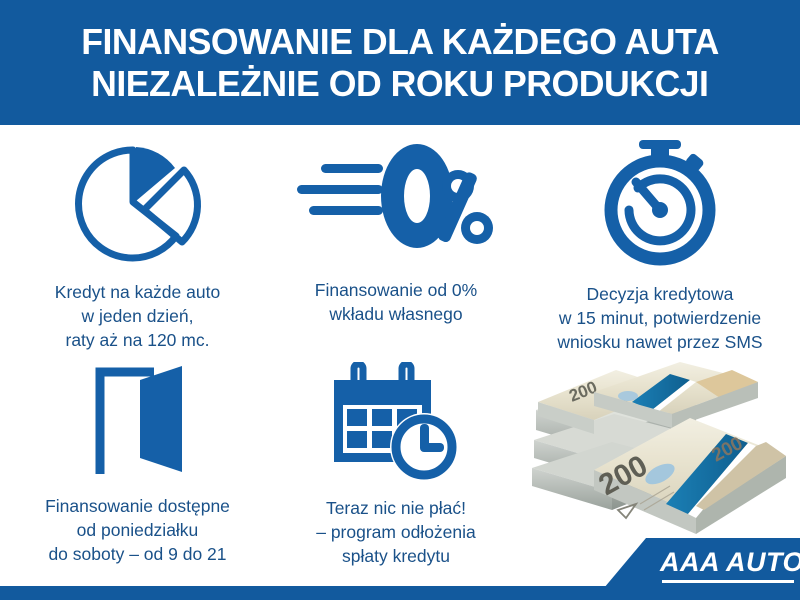 The image size is (800, 600). Describe the element at coordinates (396, 556) in the screenshot. I see `caption-line-3: spłaty kredytu` at that location.